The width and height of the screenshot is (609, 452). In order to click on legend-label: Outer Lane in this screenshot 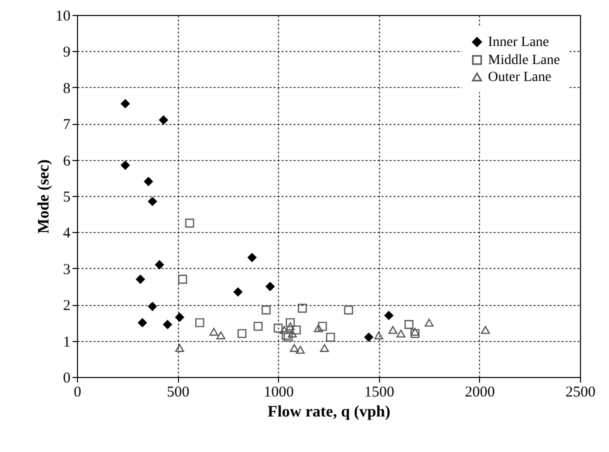, I will do `click(520, 77)`.